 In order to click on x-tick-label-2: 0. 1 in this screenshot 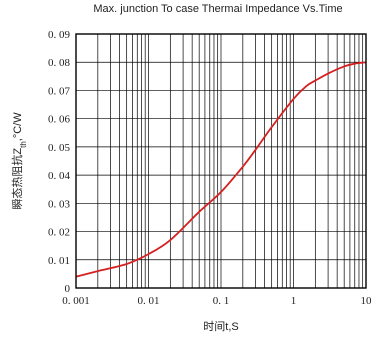, I will do `click(221, 301)`.